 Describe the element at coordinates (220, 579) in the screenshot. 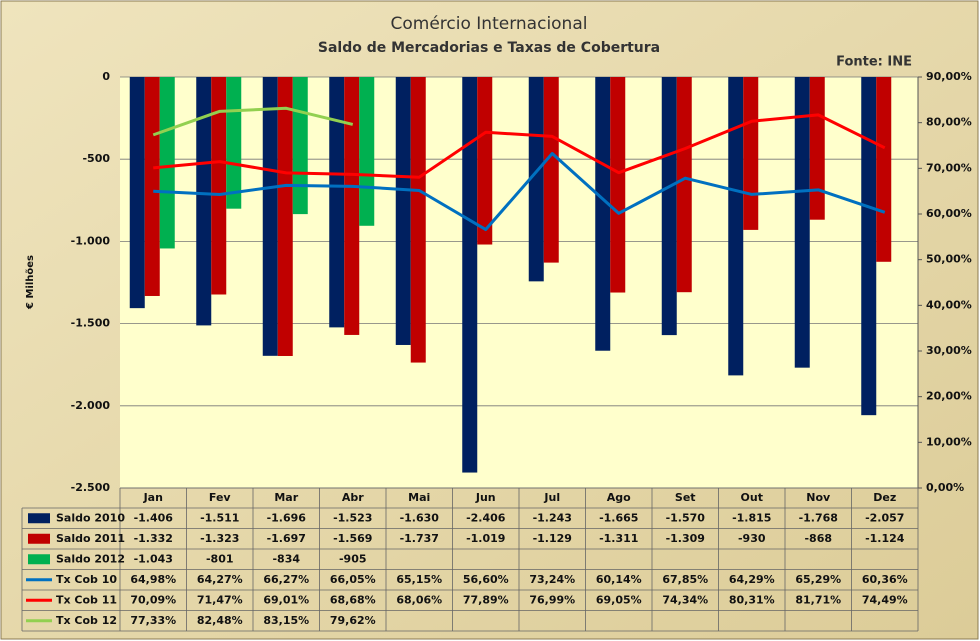

I see `table-value: 64,27%` at that location.